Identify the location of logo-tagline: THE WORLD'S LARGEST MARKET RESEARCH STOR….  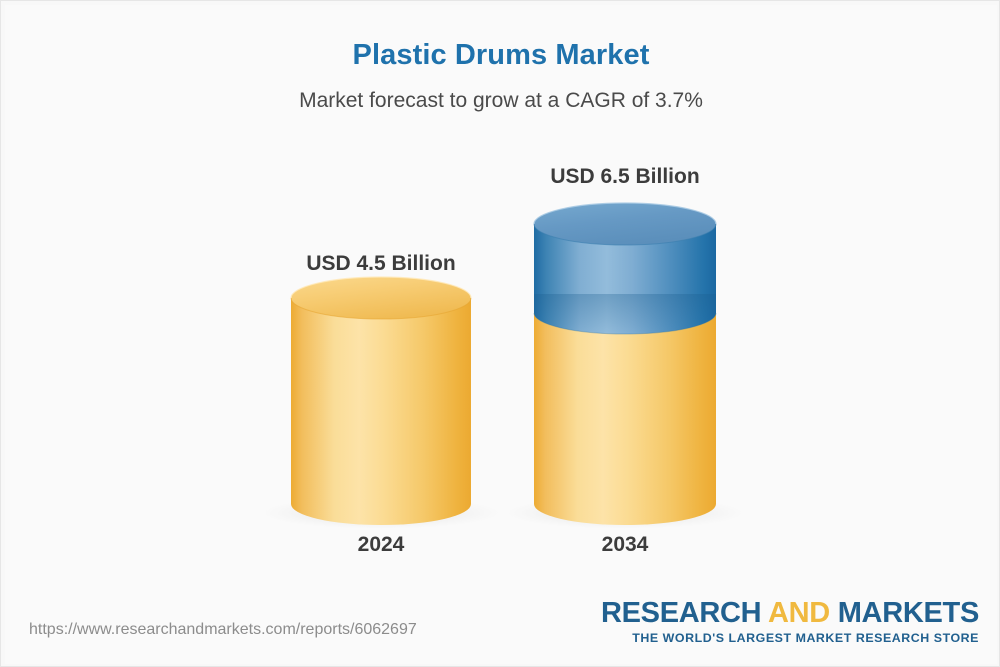
(805, 637).